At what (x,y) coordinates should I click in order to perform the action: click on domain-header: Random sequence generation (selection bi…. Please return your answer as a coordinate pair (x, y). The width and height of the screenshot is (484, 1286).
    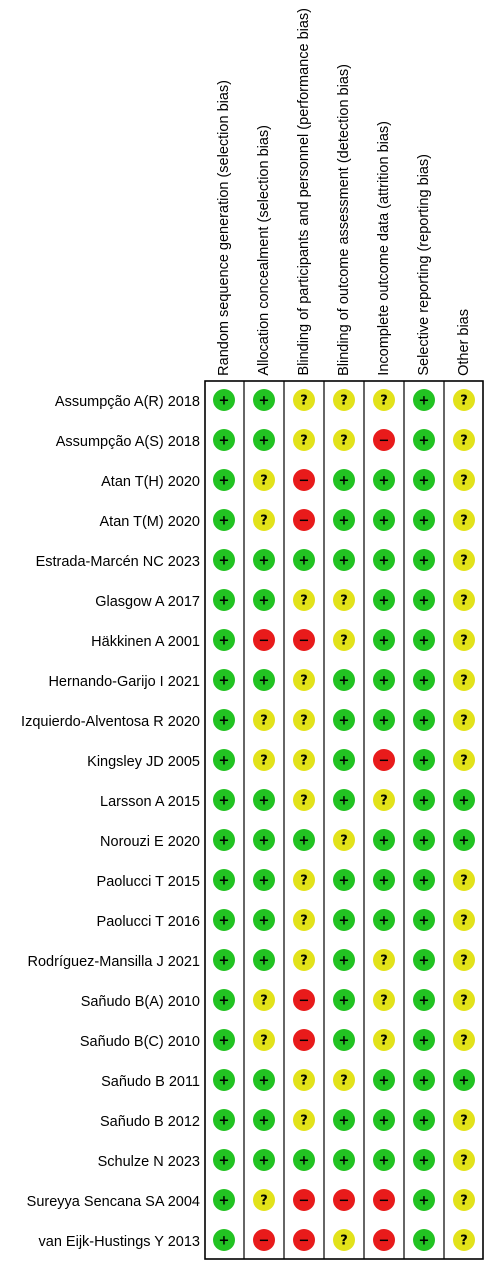
    Looking at the image, I should click on (224, 190).